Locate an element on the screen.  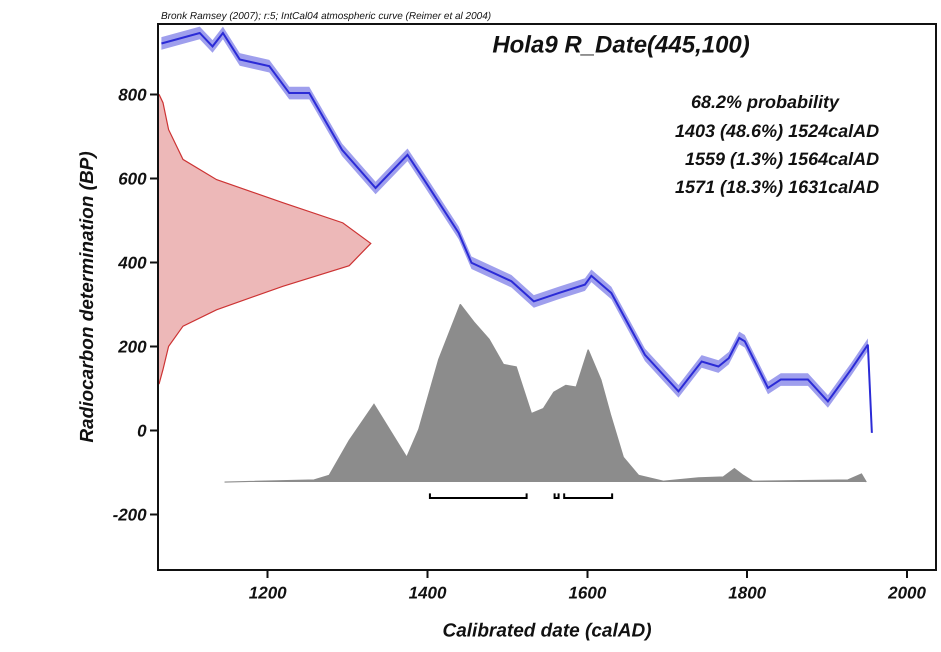
annotation: 1403 (48.6%) 1524calAD is located at coordinates (777, 131).